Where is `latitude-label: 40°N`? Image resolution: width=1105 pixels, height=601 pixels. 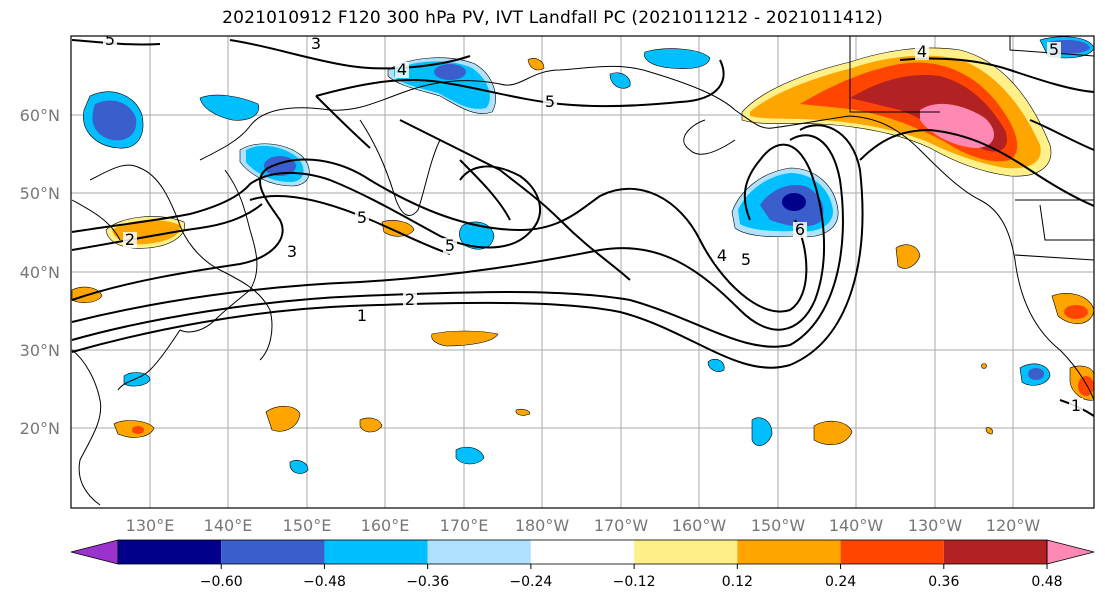
latitude-label: 40°N is located at coordinates (40, 272).